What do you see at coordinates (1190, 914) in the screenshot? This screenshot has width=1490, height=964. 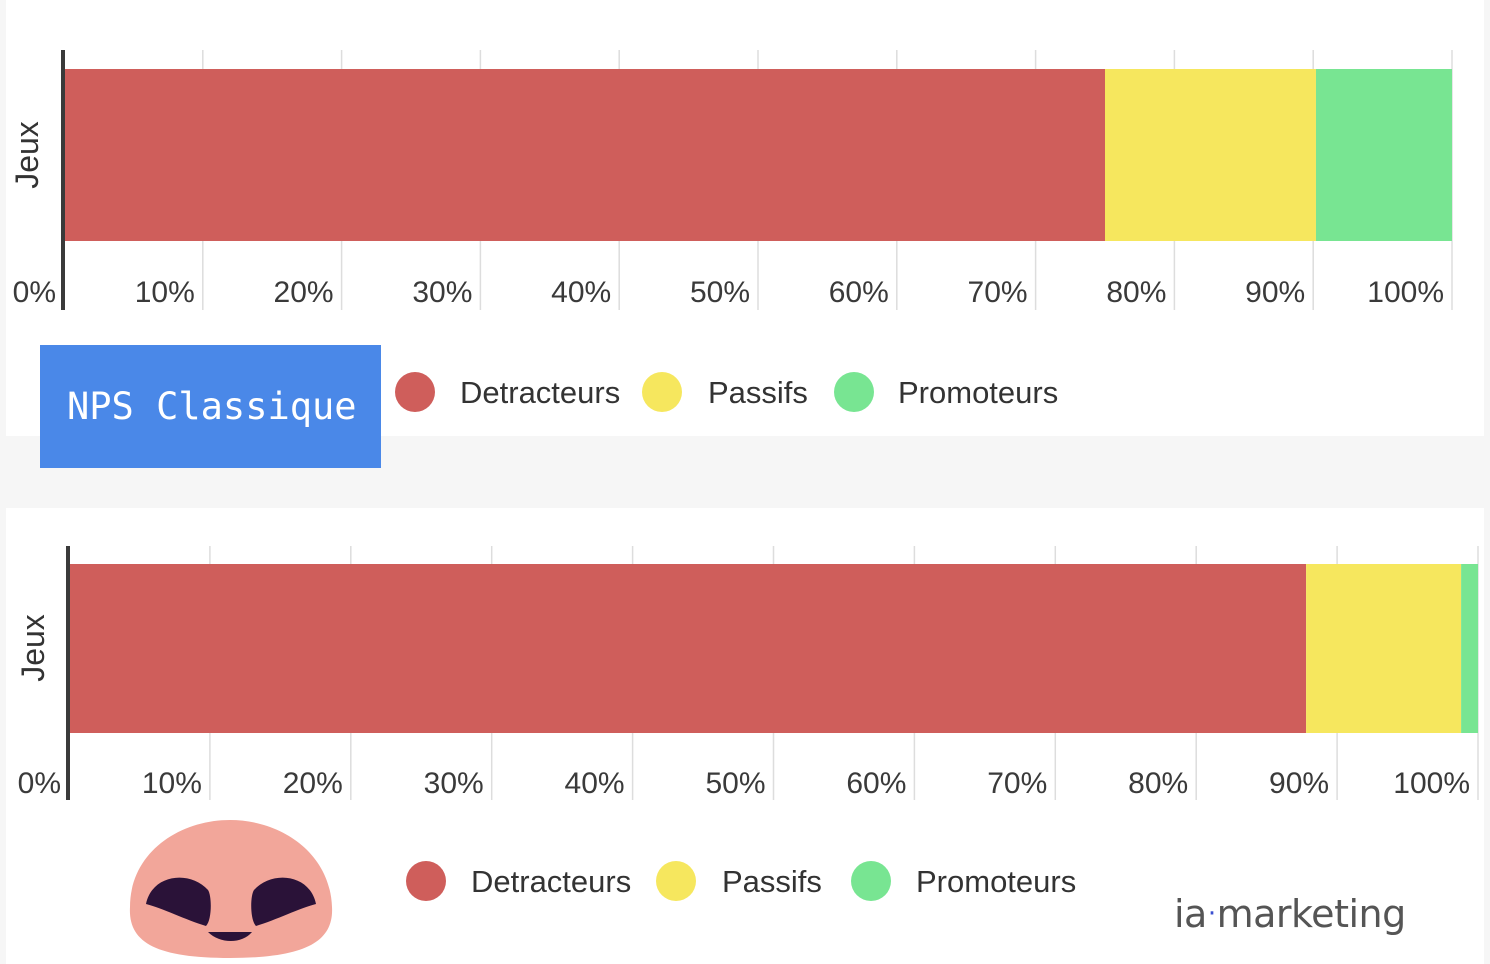 I see `brand-prefix: ia` at bounding box center [1190, 914].